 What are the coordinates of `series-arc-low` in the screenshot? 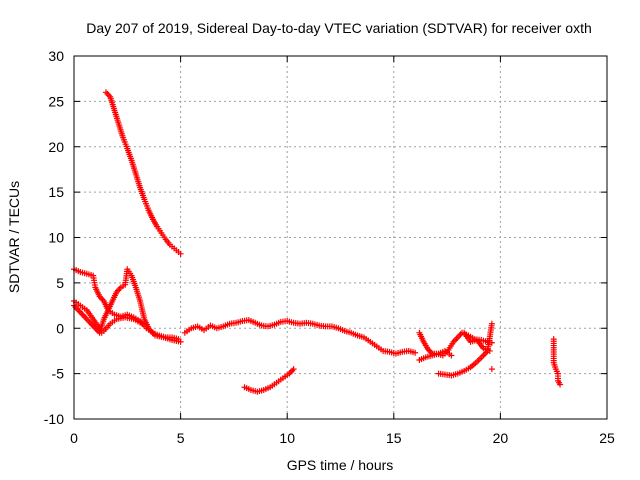 It's located at (269, 380).